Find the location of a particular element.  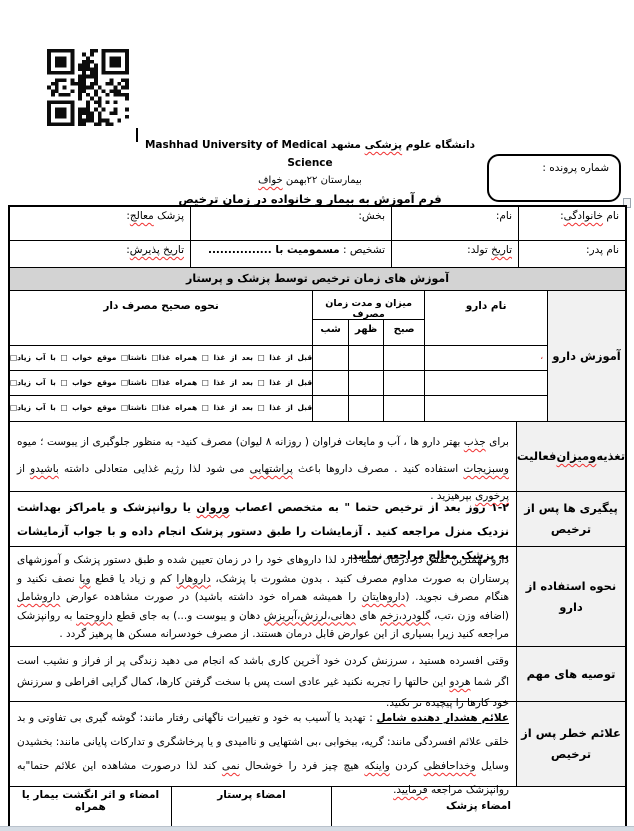

last-name-field: نام خانوادگی: is located at coordinates (571, 223).